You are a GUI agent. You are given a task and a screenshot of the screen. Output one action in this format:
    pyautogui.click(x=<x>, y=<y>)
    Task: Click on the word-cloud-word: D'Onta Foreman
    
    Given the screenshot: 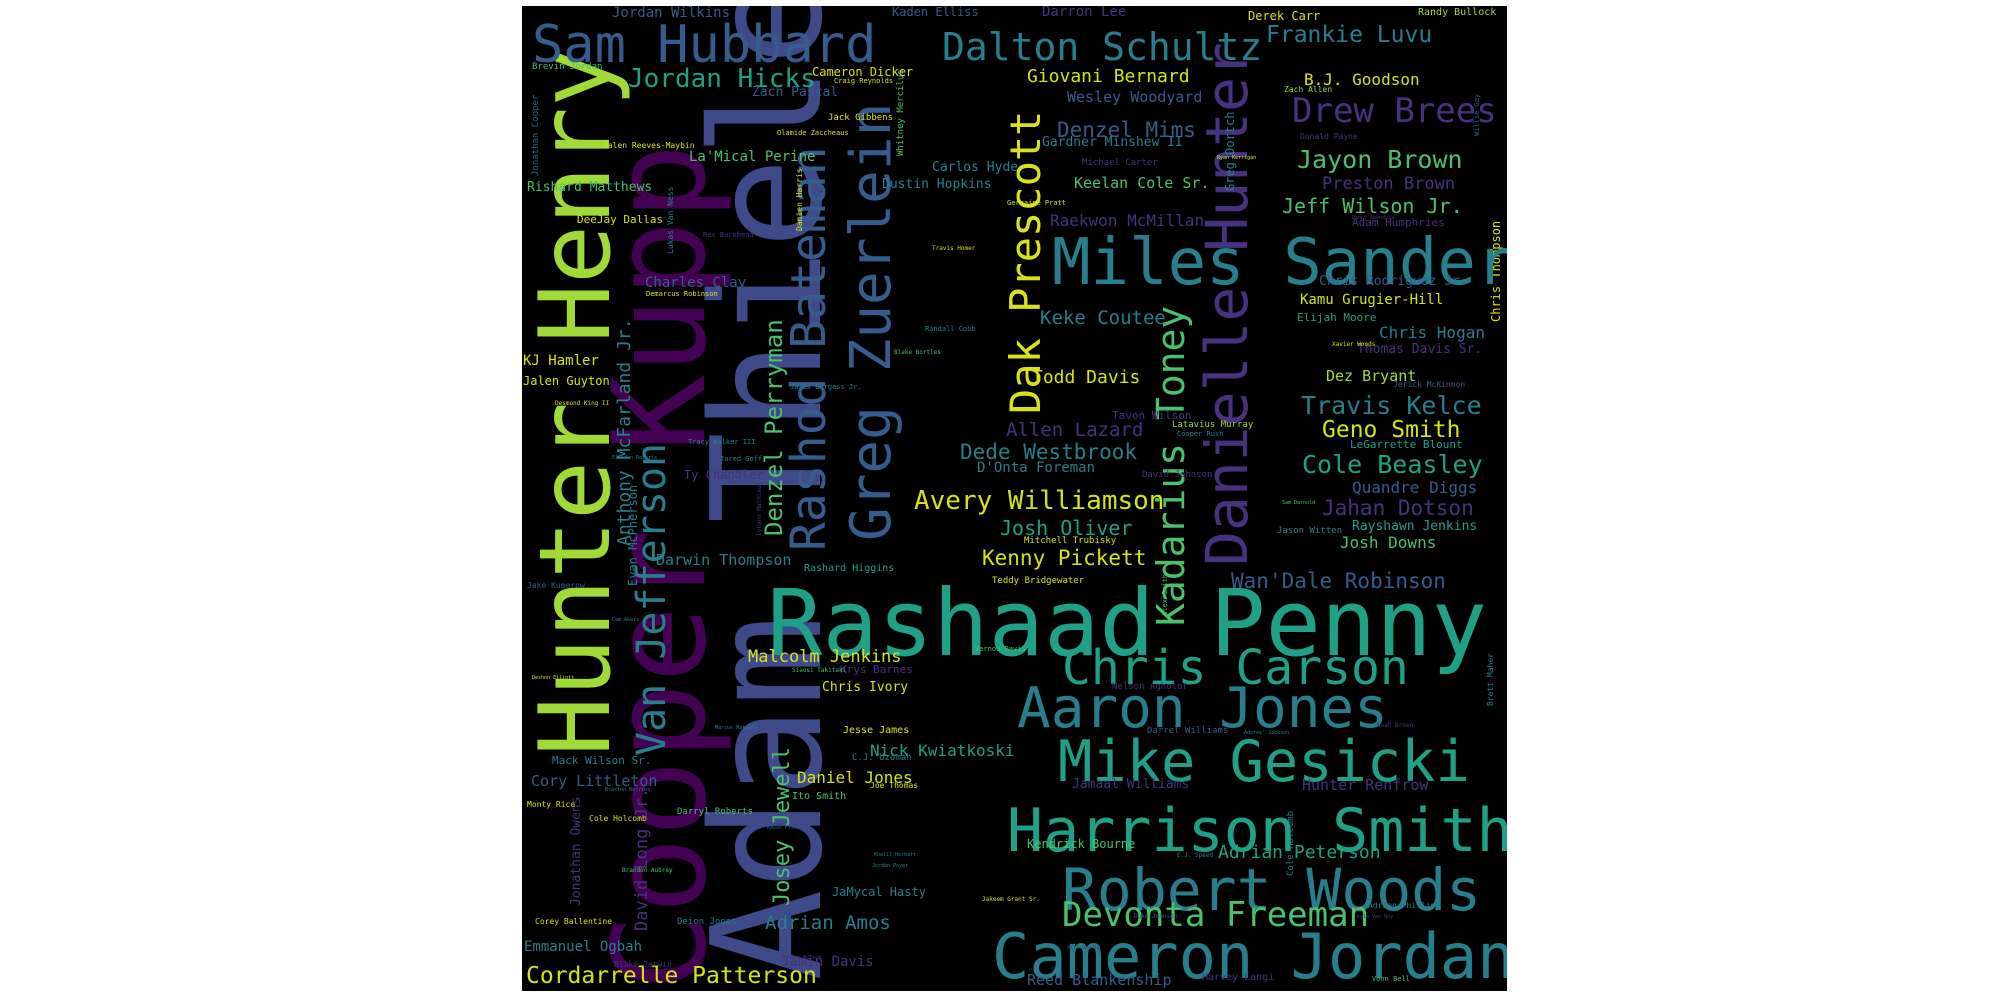 What is the action you would take?
    pyautogui.click(x=1036, y=468)
    